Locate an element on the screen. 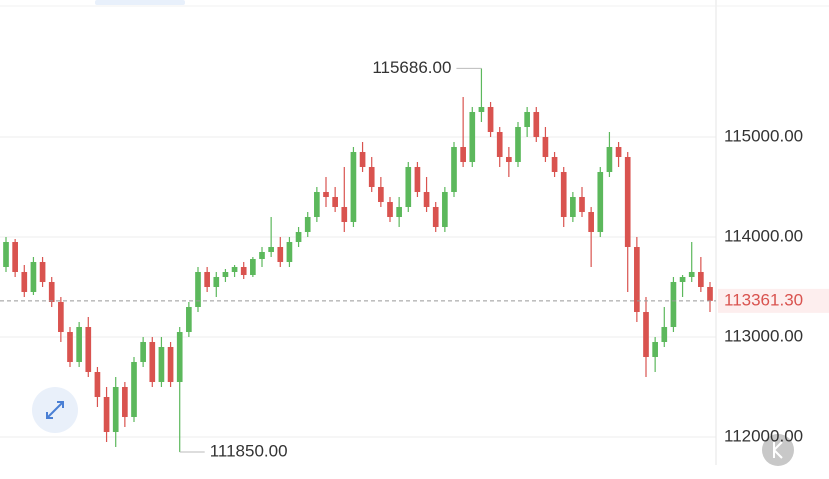 This screenshot has height=479, width=829. max-label: 115686.00 is located at coordinates (411, 67).